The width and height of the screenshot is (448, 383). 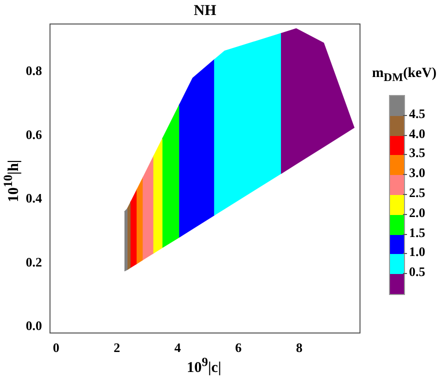 I want to click on color-bar-label: 2.0, so click(x=417, y=212).